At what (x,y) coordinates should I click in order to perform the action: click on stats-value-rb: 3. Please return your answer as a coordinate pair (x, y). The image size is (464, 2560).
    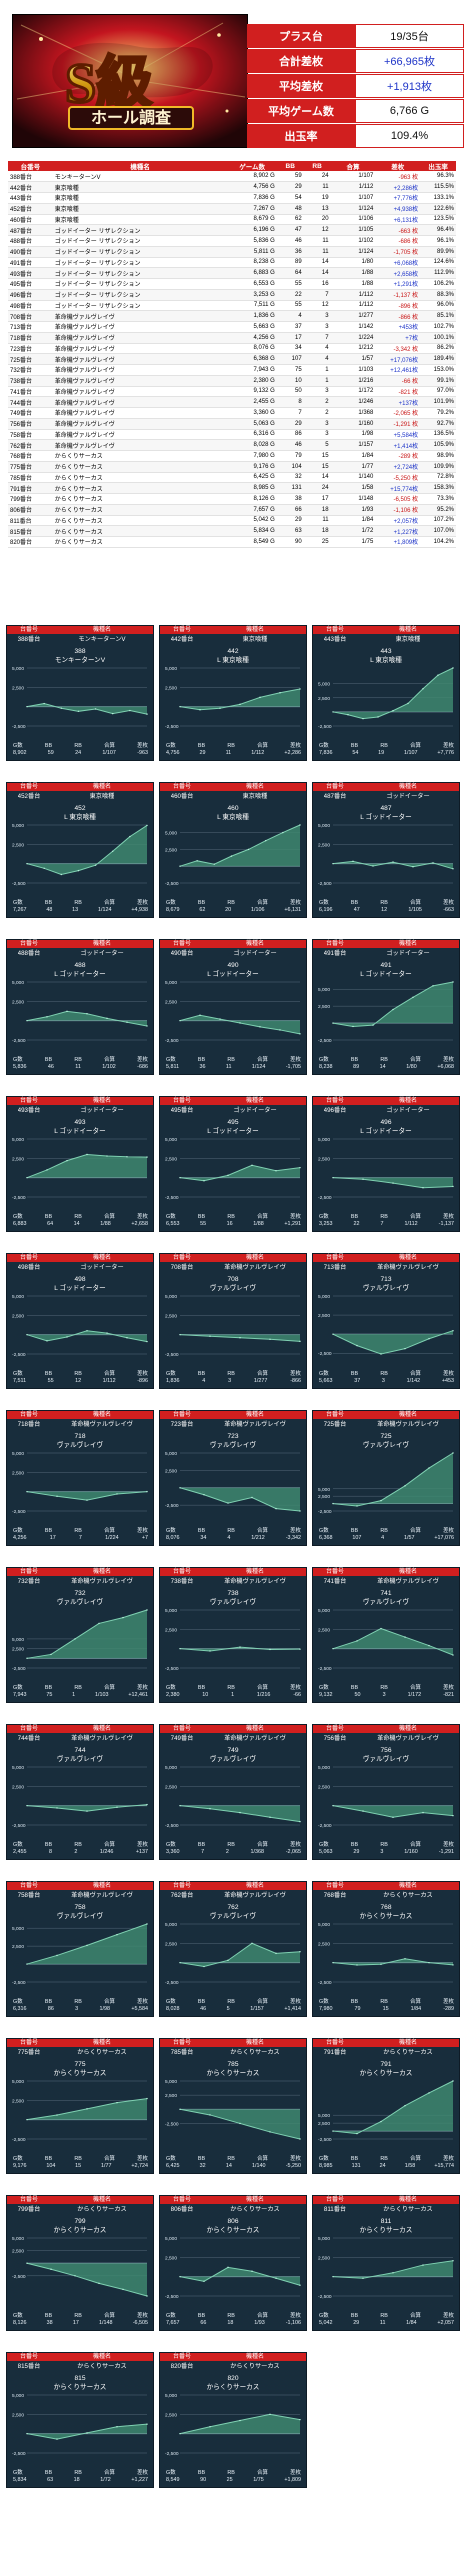
    Looking at the image, I should click on (382, 1851).